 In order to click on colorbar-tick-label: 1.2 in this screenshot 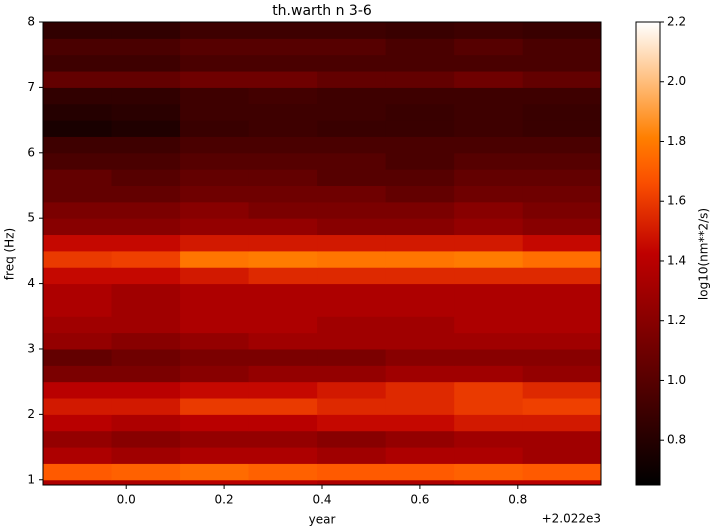, I will do `click(676, 320)`.